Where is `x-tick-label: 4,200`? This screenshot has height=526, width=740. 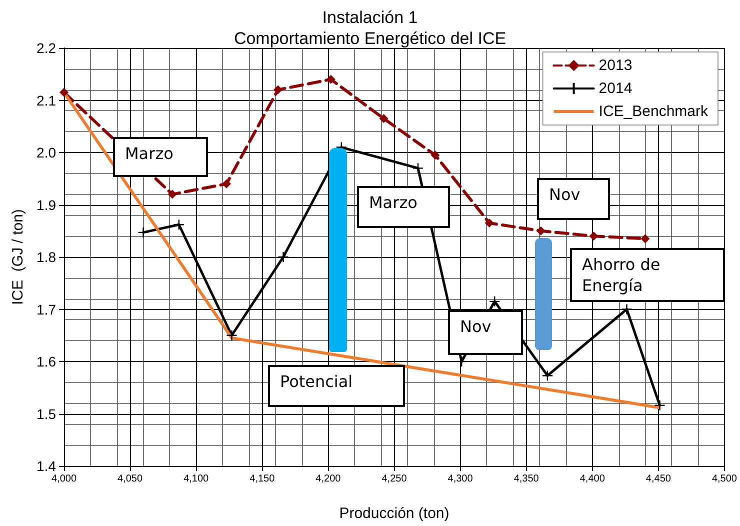
x-tick-label: 4,200 is located at coordinates (329, 479).